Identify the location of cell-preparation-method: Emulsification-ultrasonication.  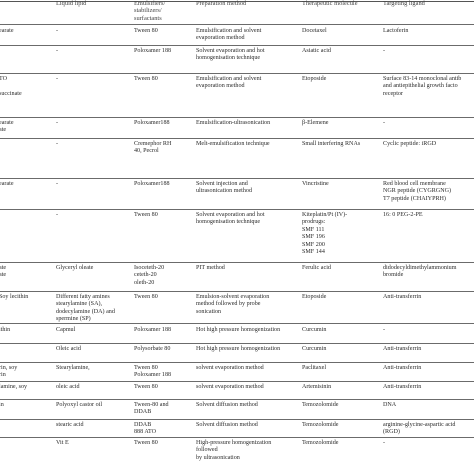
(233, 123).